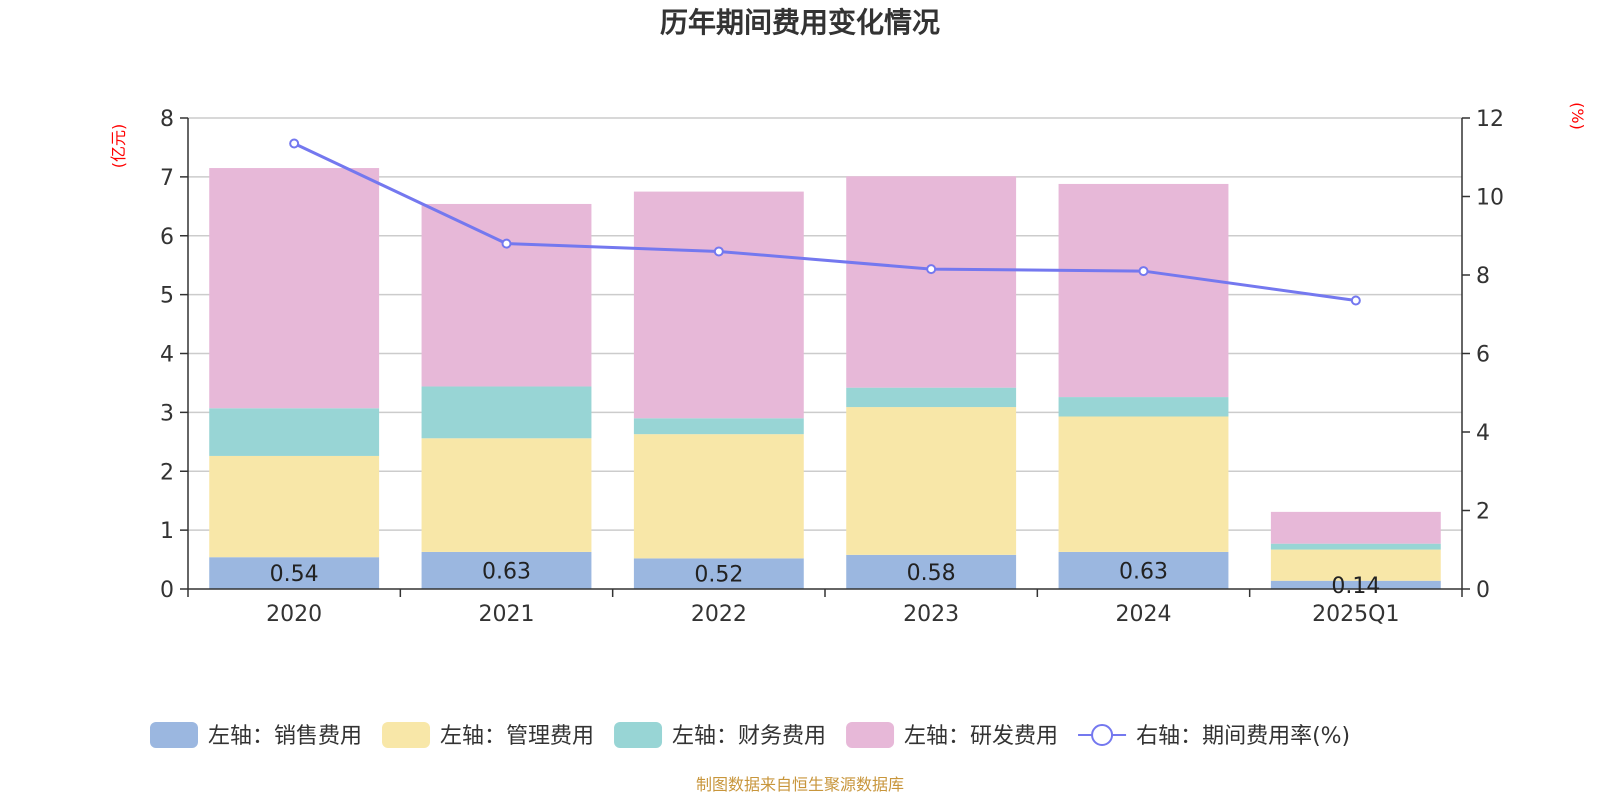  I want to click on right-tick-label: 2, so click(1483, 512).